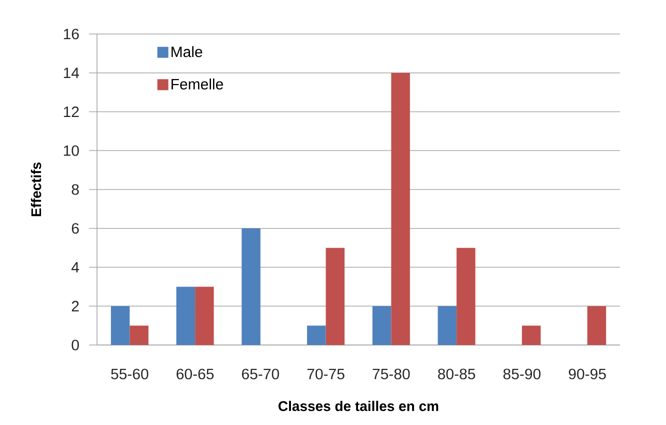 The width and height of the screenshot is (666, 425). What do you see at coordinates (75, 306) in the screenshot?
I see `y-tick-label: 2` at bounding box center [75, 306].